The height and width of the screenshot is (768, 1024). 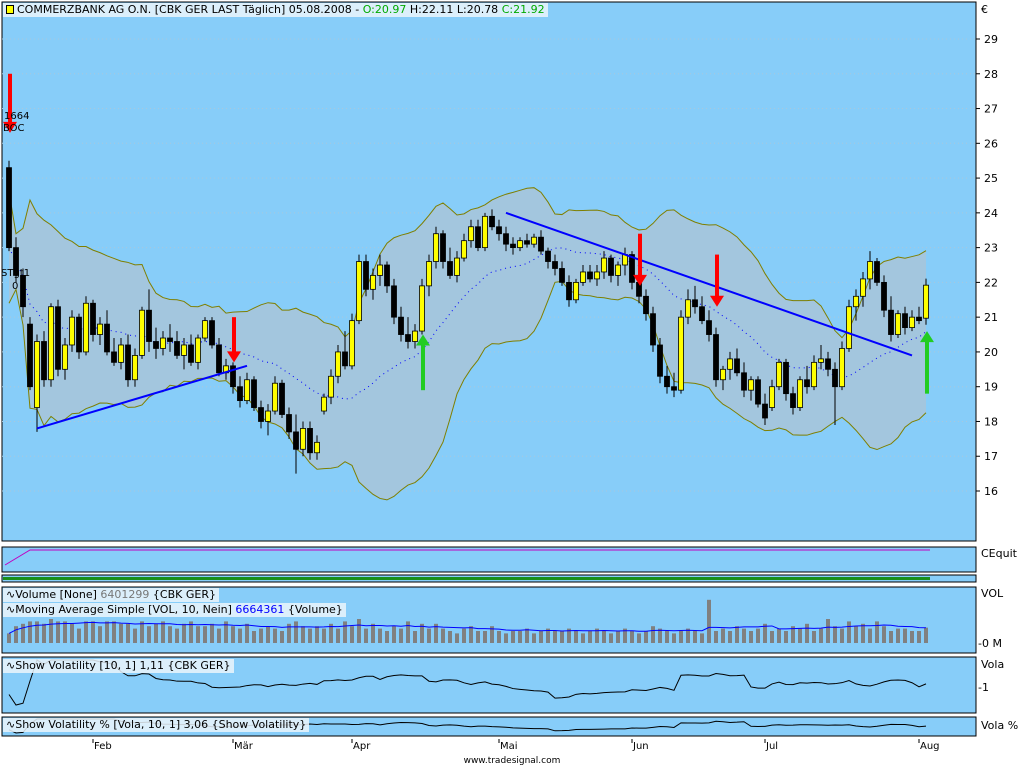 I want to click on vola-tick: -1, so click(x=983, y=687).